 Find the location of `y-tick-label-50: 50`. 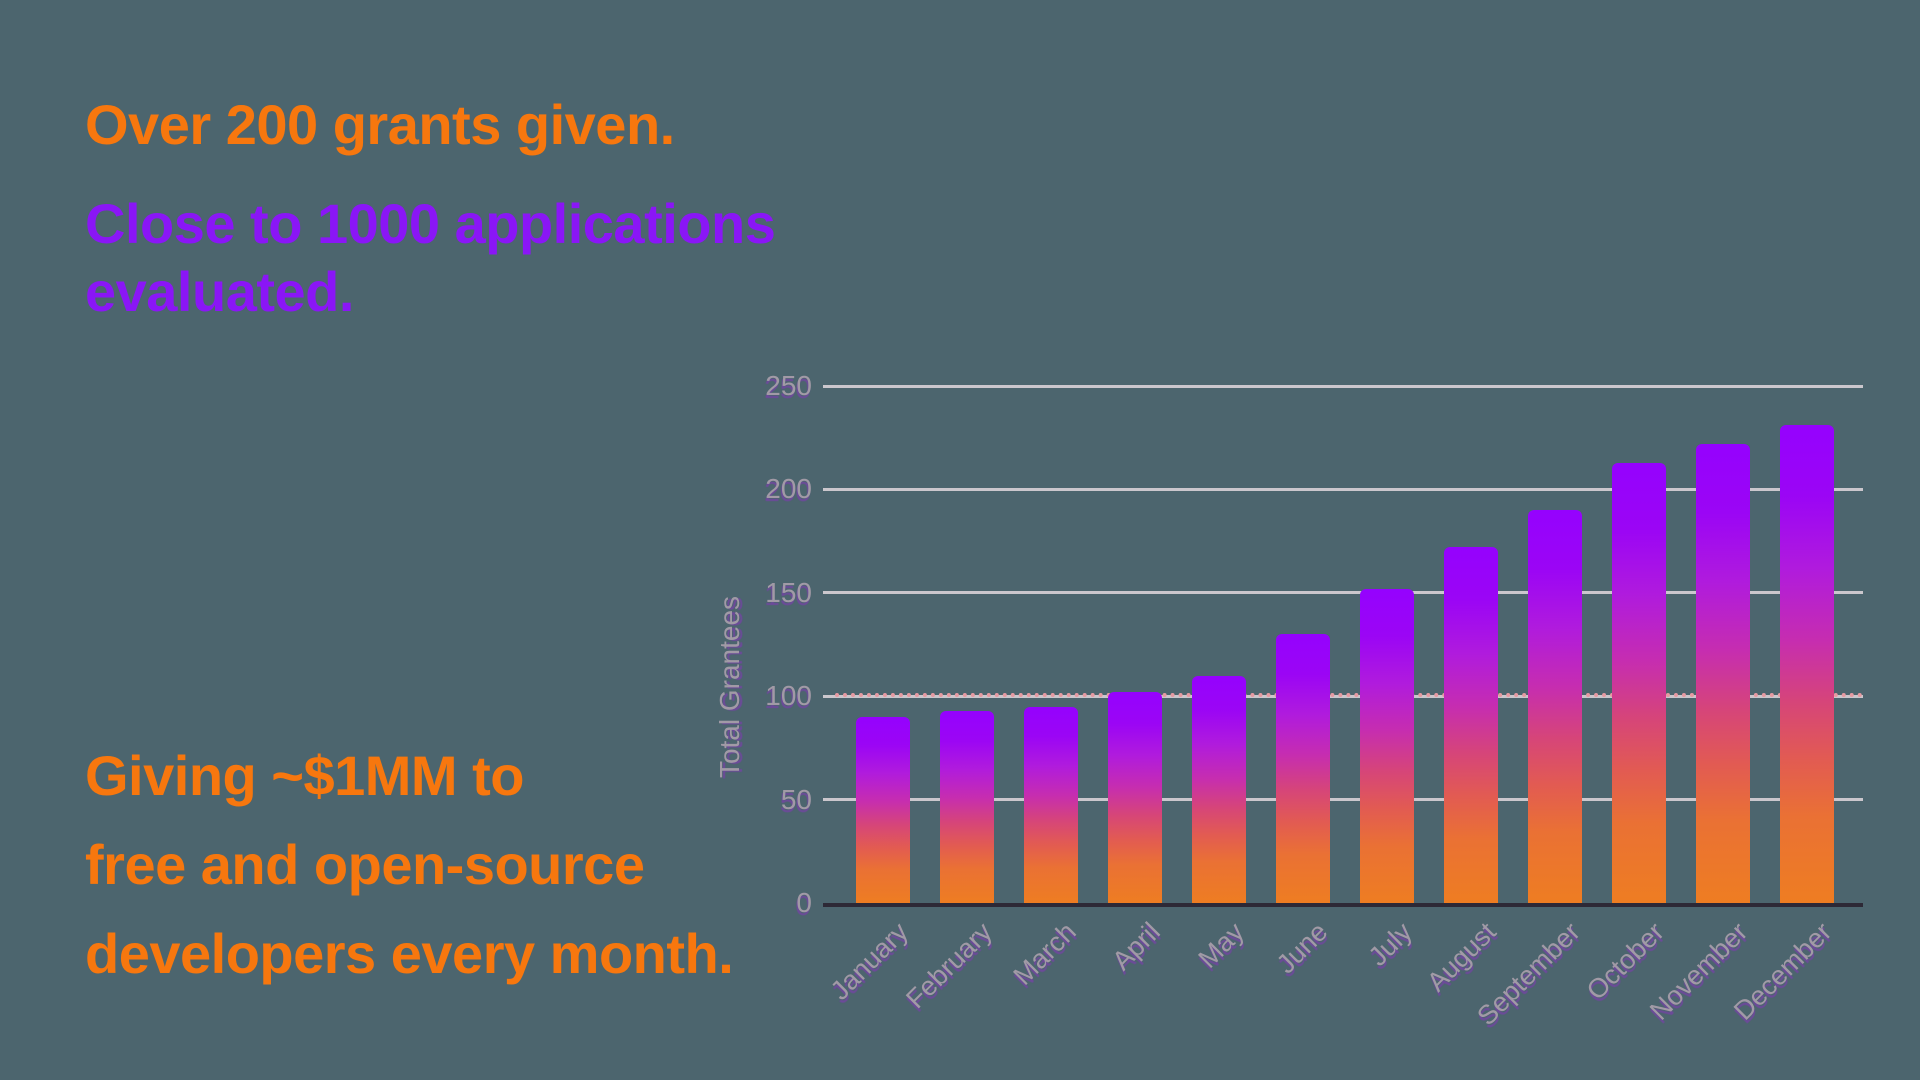

y-tick-label-50: 50 is located at coordinates (796, 799).